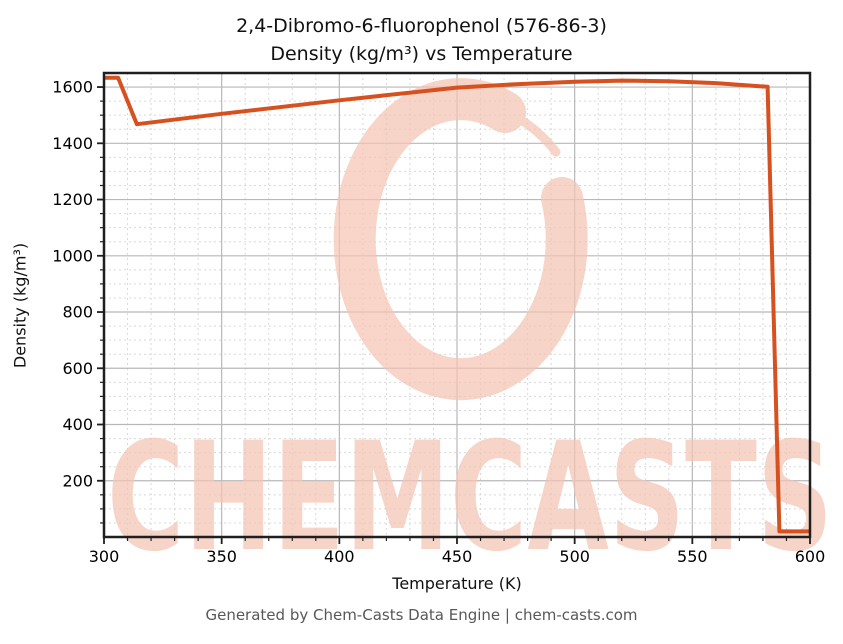 Image resolution: width=843 pixels, height=644 pixels. I want to click on y-tick-label: 1000, so click(72, 255).